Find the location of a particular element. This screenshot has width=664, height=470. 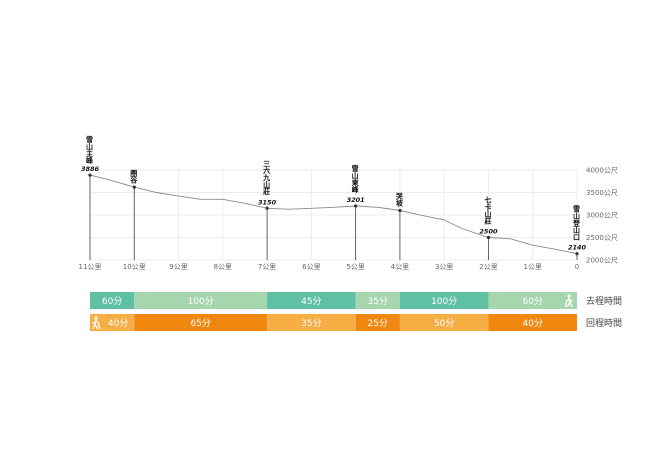

time-segment-label: 45分 is located at coordinates (311, 301).